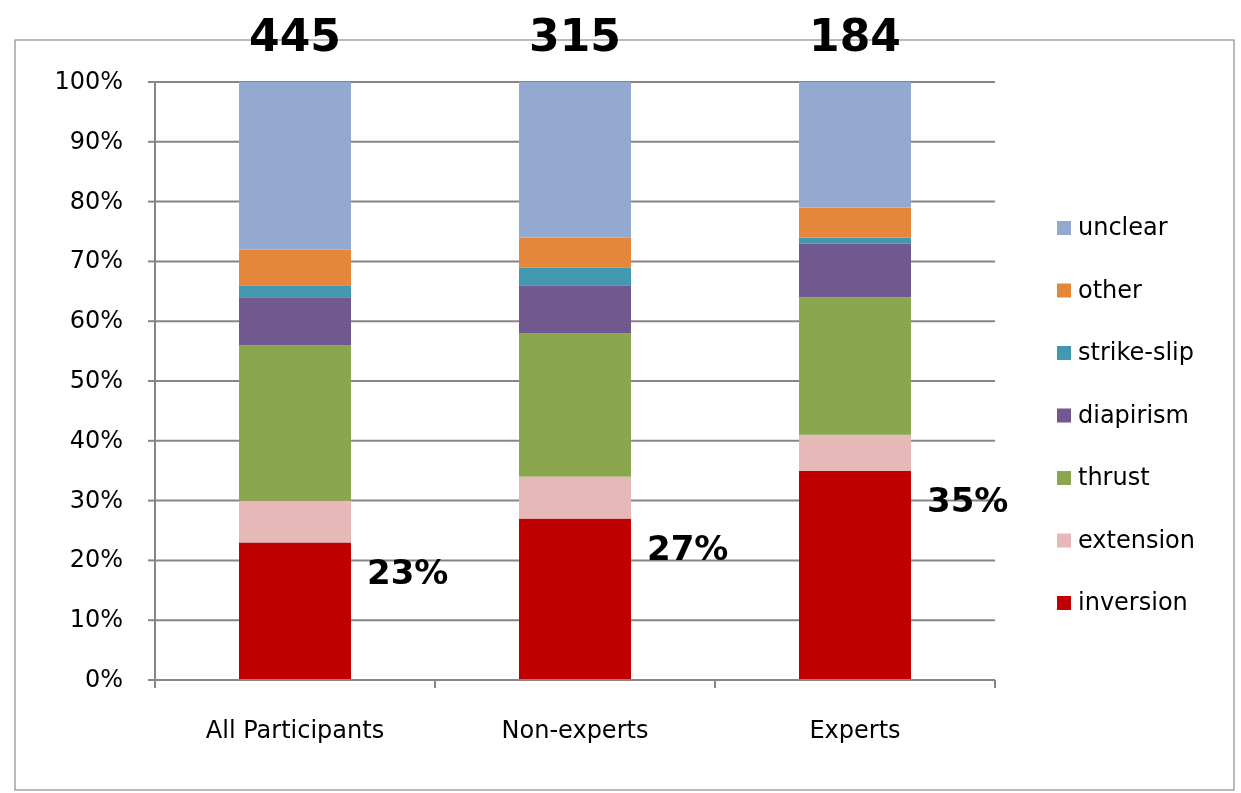 The width and height of the screenshot is (1241, 793). What do you see at coordinates (575, 35) in the screenshot?
I see `annotation: 315` at bounding box center [575, 35].